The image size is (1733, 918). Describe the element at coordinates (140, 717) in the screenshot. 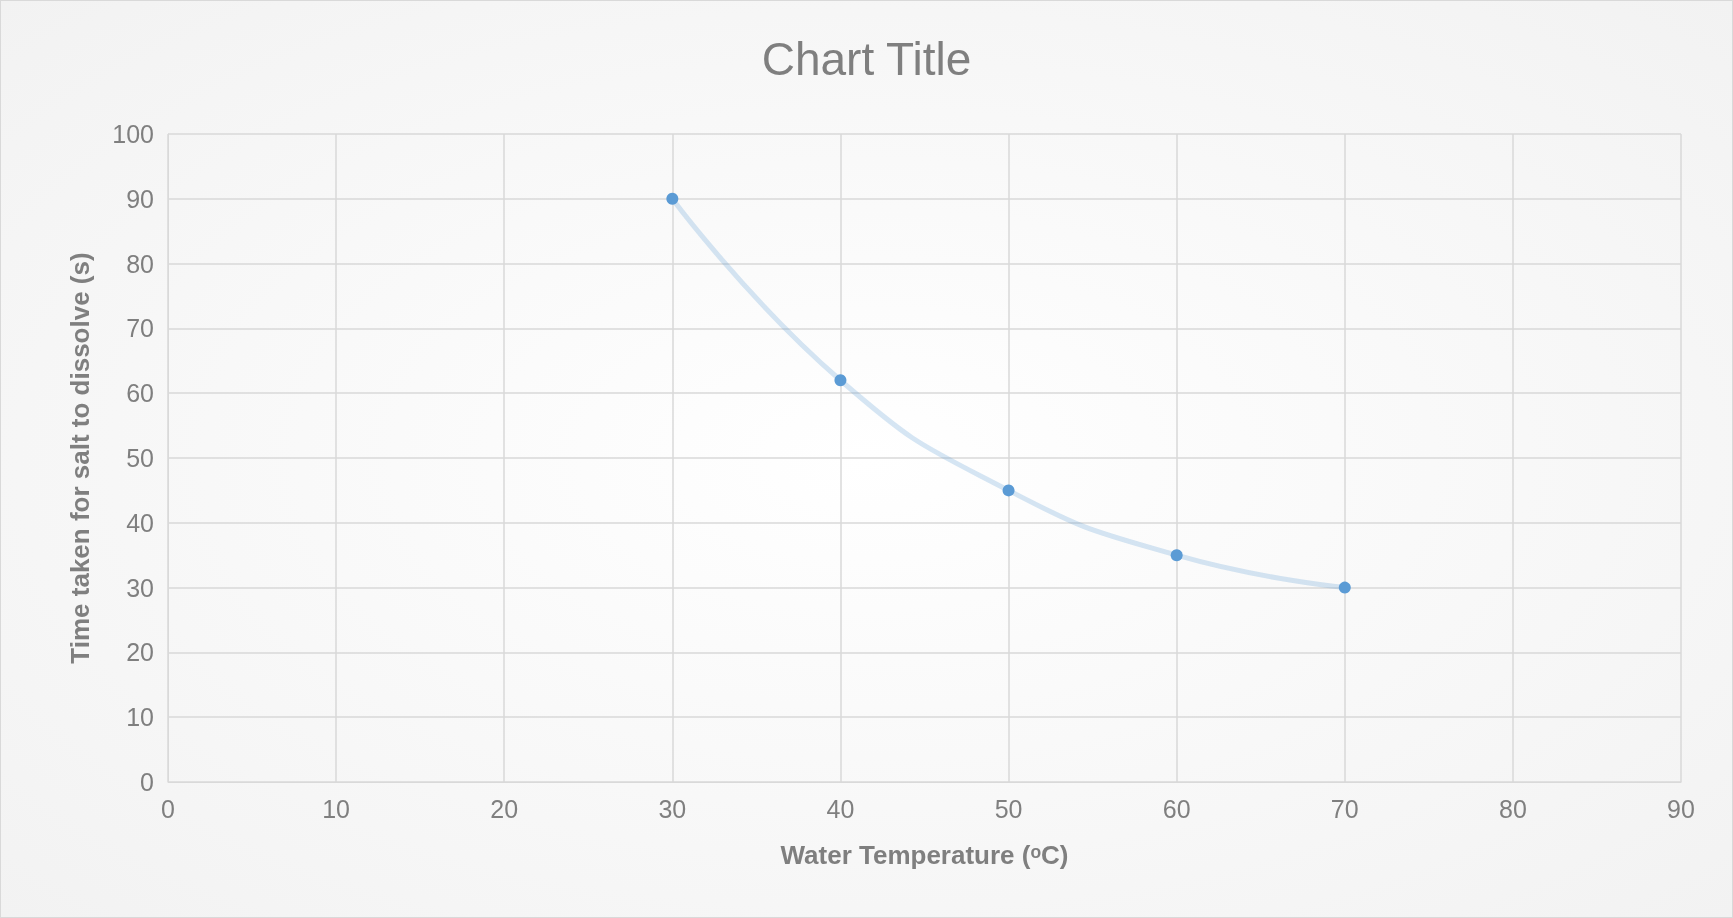

I see `y-tick-label: 10` at that location.